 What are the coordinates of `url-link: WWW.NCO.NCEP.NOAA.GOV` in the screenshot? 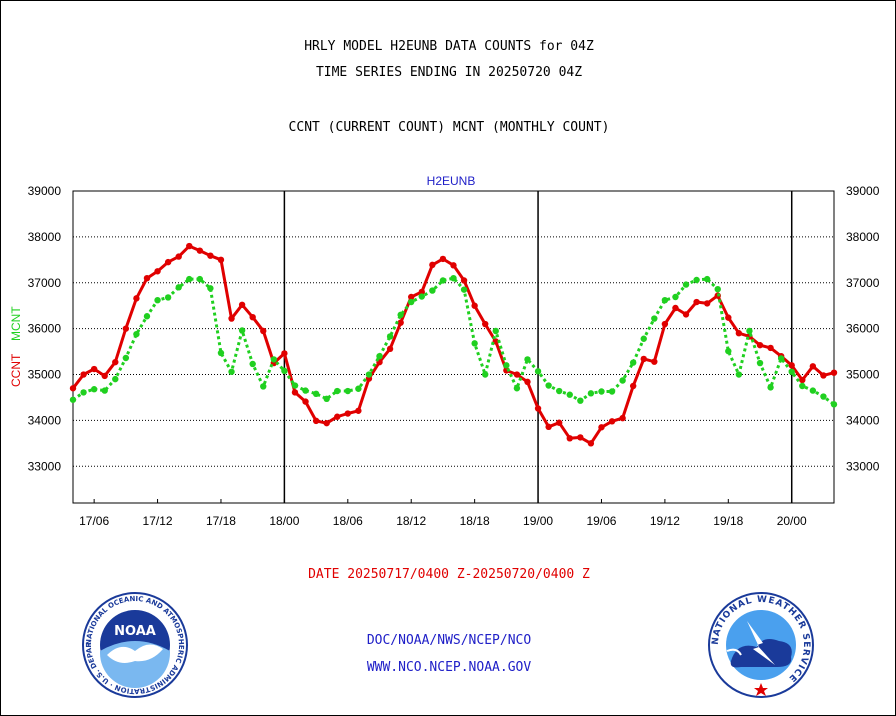 It's located at (449, 667).